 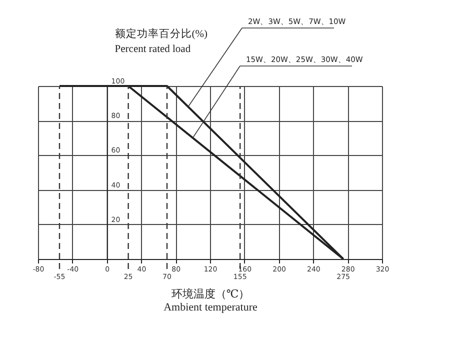 I want to click on x-axis-title: 环境温度（℃） Ambient temperature, so click(x=211, y=301).